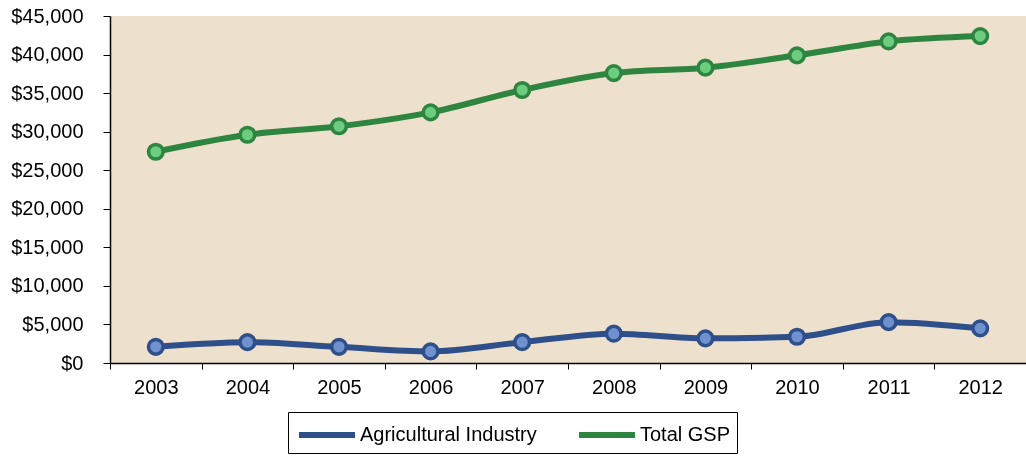 The height and width of the screenshot is (458, 1026). What do you see at coordinates (797, 386) in the screenshot?
I see `x-tick-label: 2010` at bounding box center [797, 386].